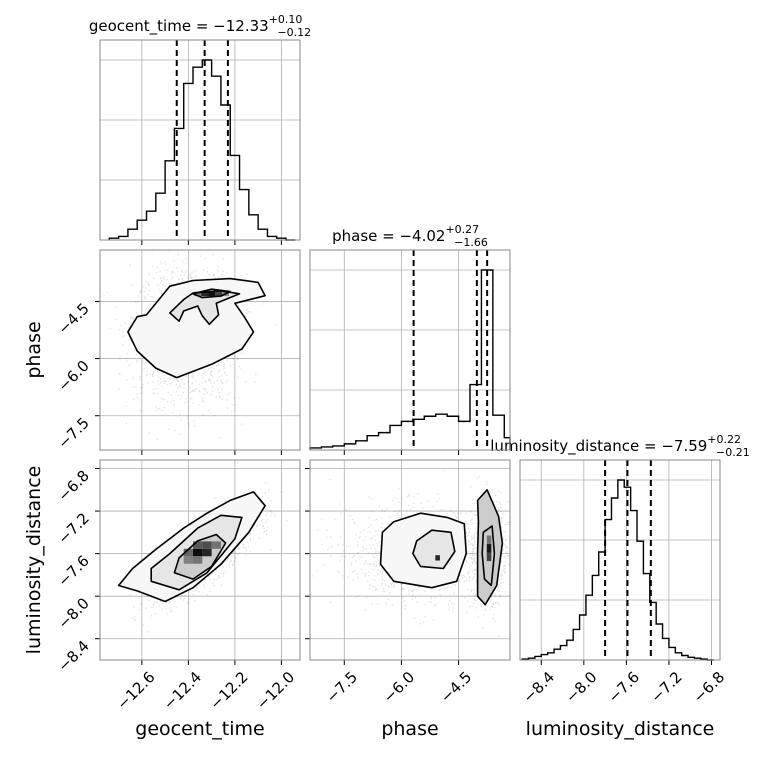 Image resolution: width=760 pixels, height=760 pixels. What do you see at coordinates (241, 26) in the screenshot?
I see `title-geocent_time-median: −12.33` at bounding box center [241, 26].